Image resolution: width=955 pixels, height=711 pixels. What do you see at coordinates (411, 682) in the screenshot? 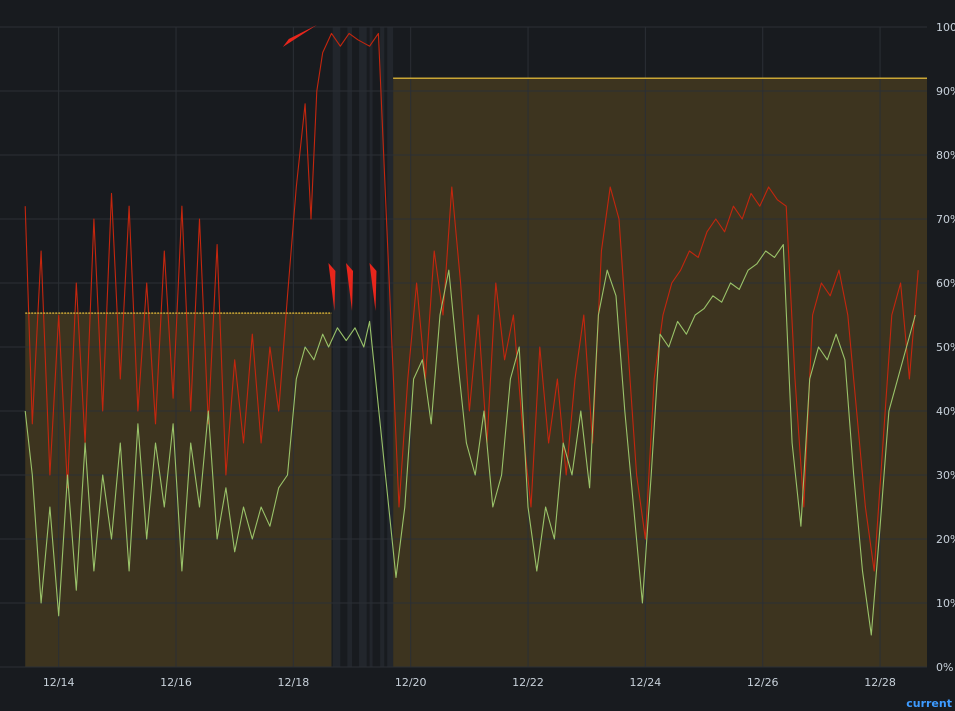
I see `x-tick-label-12/20: 12/20` at bounding box center [411, 682].